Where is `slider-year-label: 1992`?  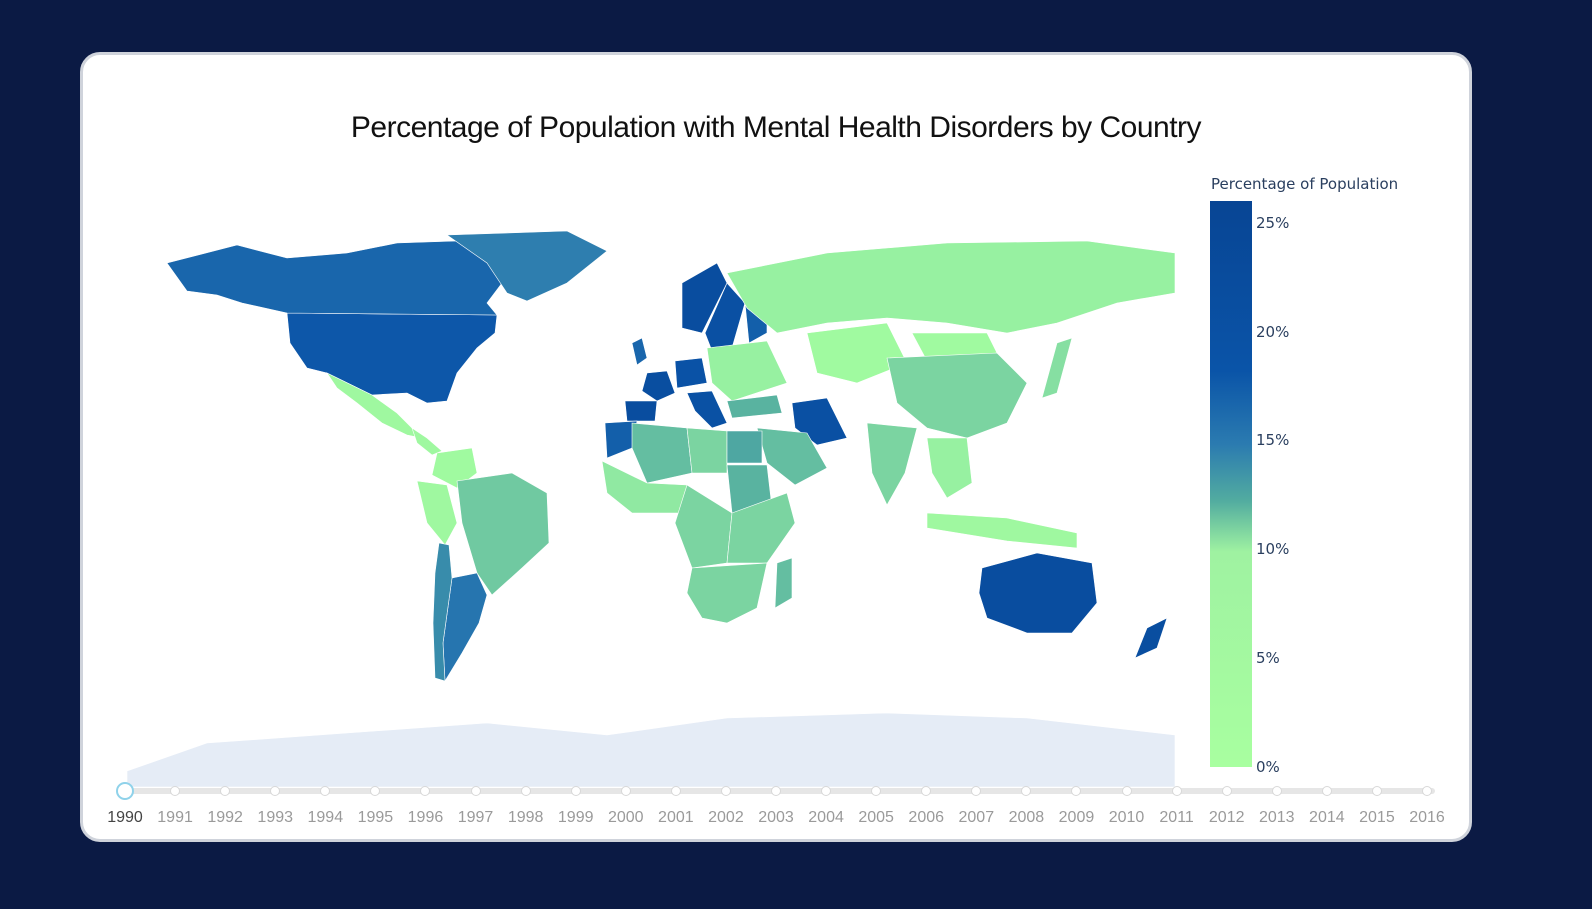 slider-year-label: 1992 is located at coordinates (225, 817).